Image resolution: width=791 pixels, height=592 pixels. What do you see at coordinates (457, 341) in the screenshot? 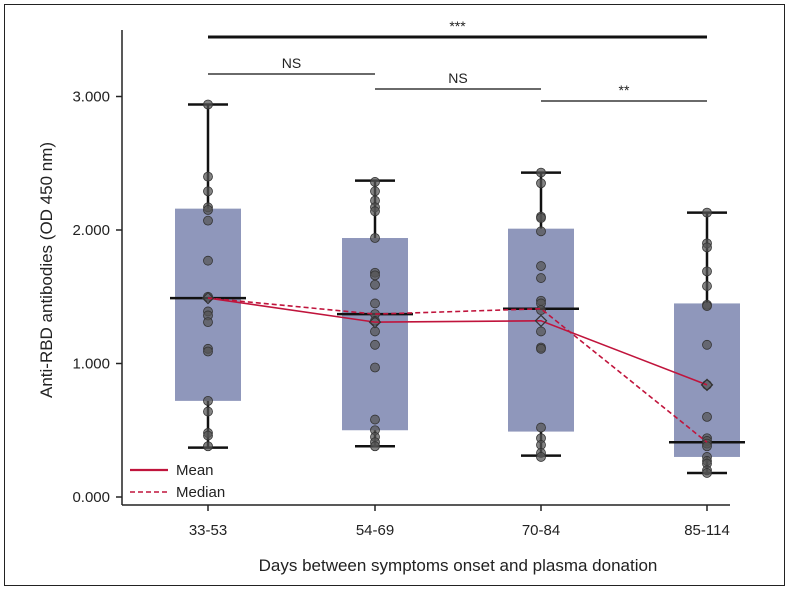
I see `mean-series-line` at bounding box center [457, 341].